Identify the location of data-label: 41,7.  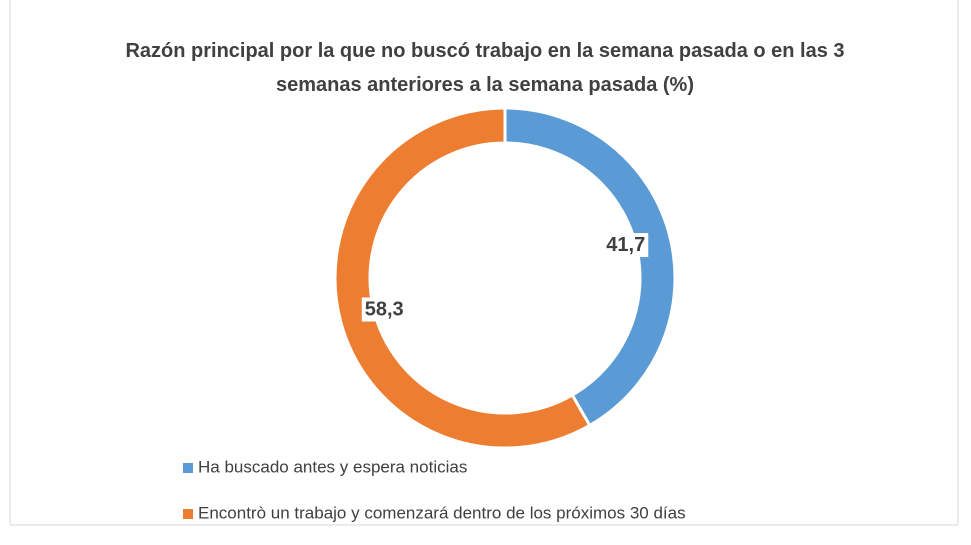
(625, 245).